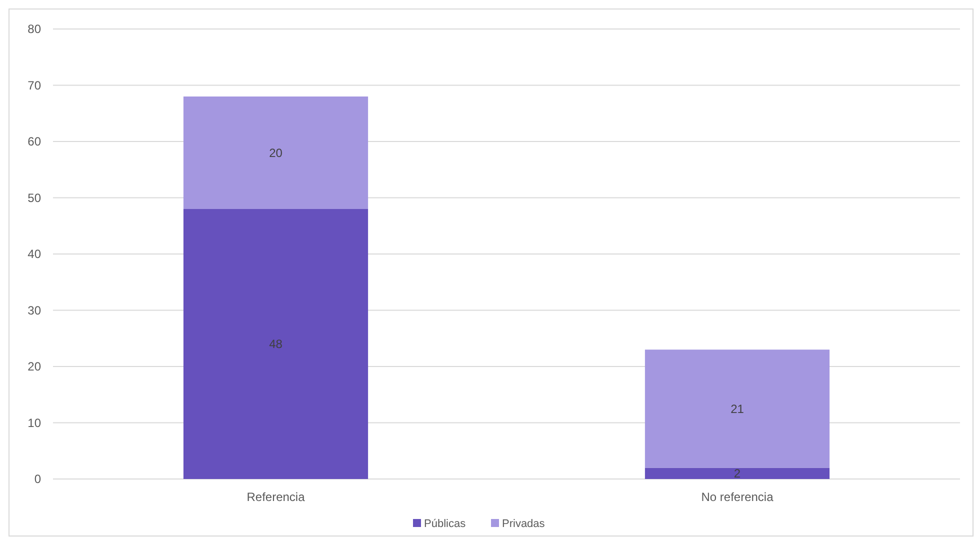  Describe the element at coordinates (35, 367) in the screenshot. I see `y-tick-label: 20` at that location.